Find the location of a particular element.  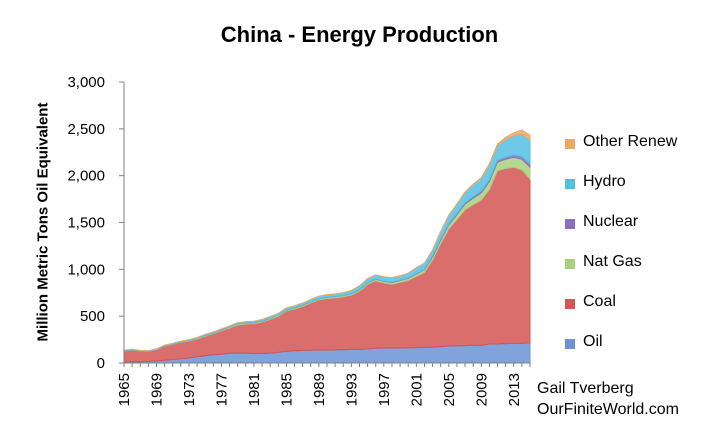

x-tick-label: 2009 is located at coordinates (481, 389).